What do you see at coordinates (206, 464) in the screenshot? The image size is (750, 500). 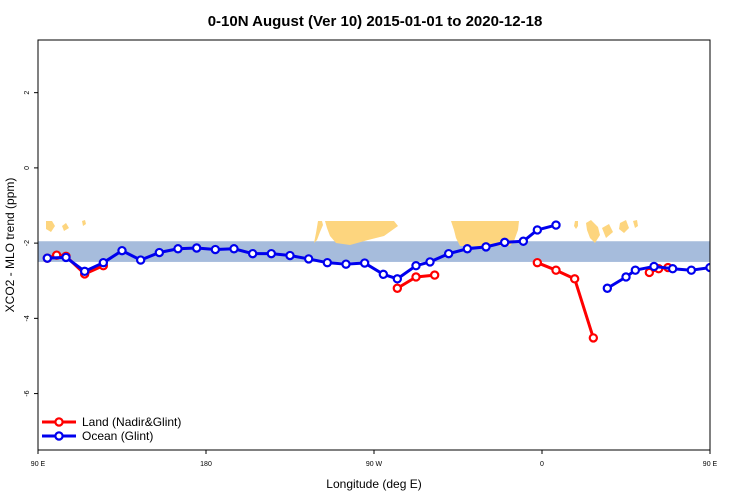 I see `x-tick-label: 180` at bounding box center [206, 464].